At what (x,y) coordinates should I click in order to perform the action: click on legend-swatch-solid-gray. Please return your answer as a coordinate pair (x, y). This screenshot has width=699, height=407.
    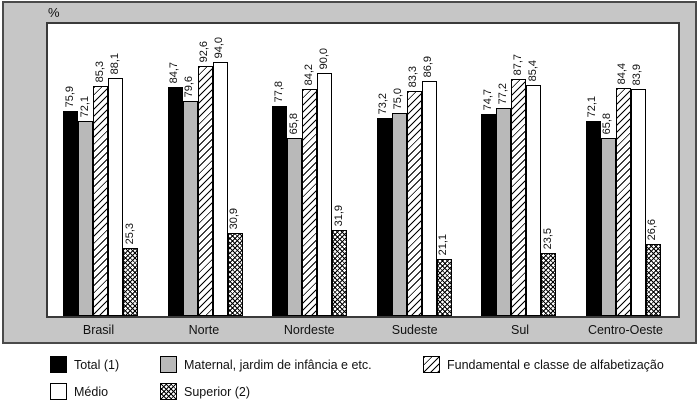
    Looking at the image, I should click on (168, 364).